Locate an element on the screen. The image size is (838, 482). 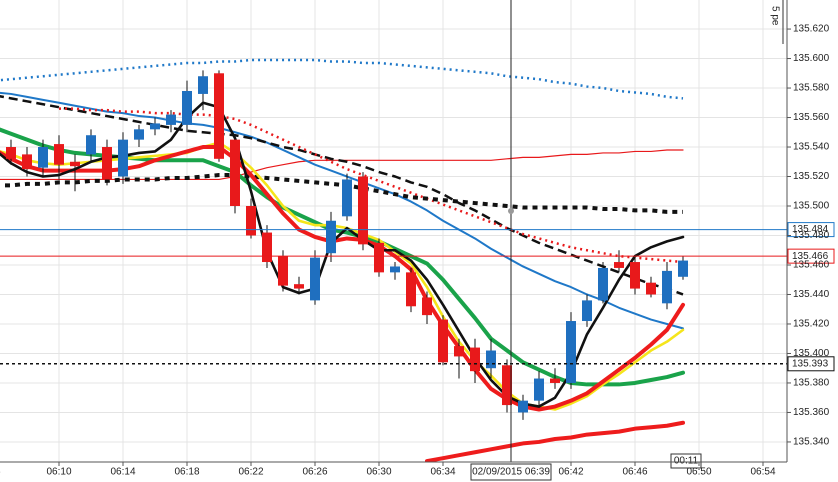
y-tick-label: 135.340 is located at coordinates (811, 442).